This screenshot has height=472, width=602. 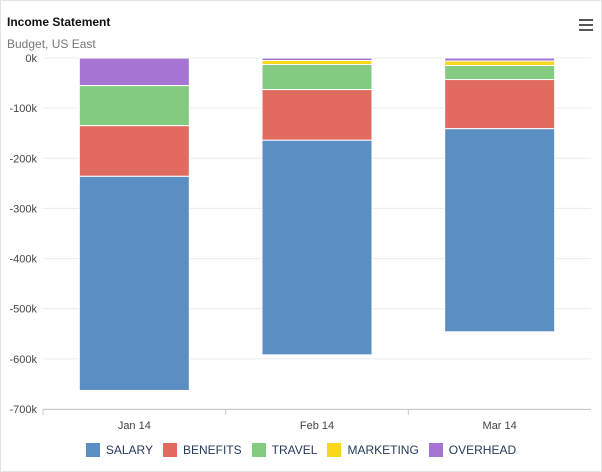 I want to click on y-tick-label: -500k, so click(x=23, y=310).